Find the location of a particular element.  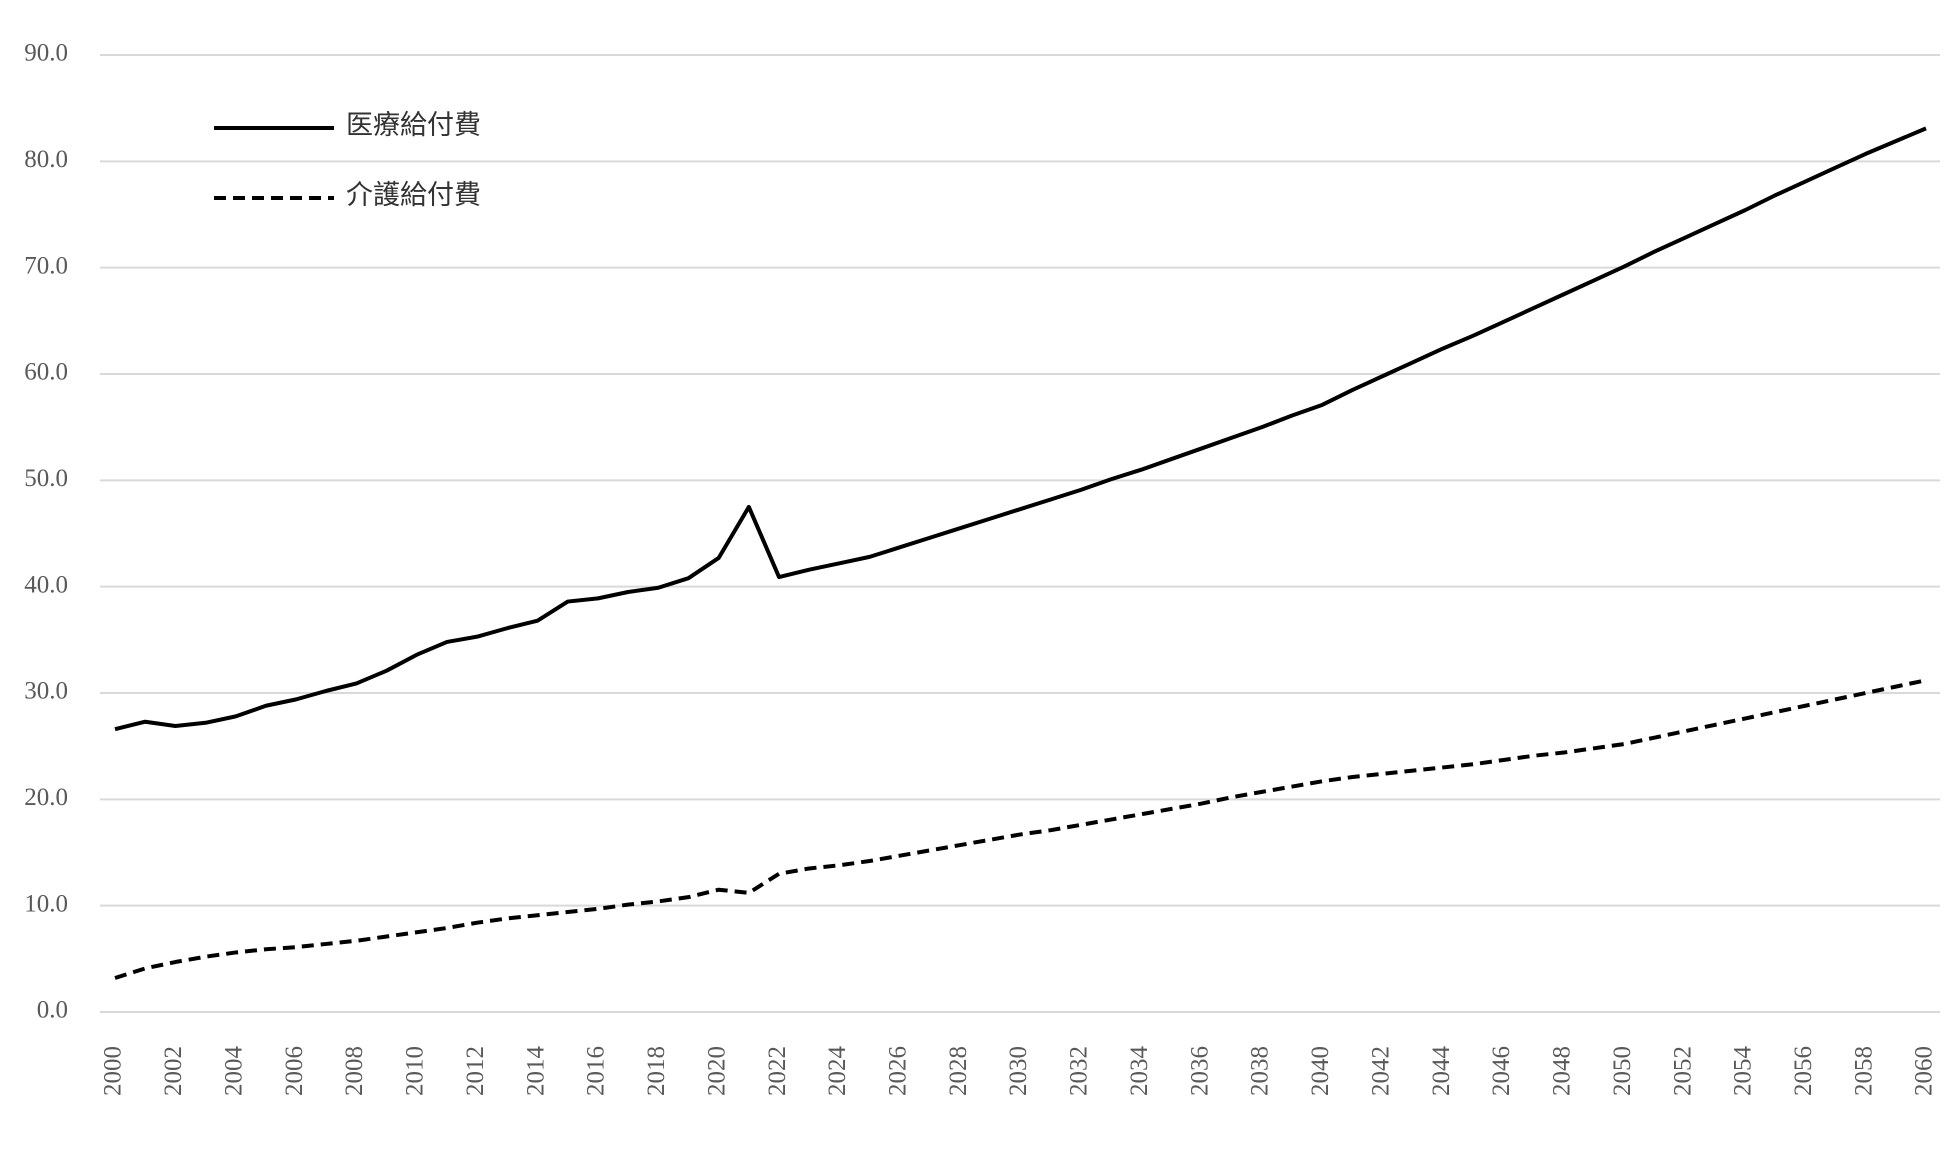

legend-label: 介護給付費 is located at coordinates (413, 195).